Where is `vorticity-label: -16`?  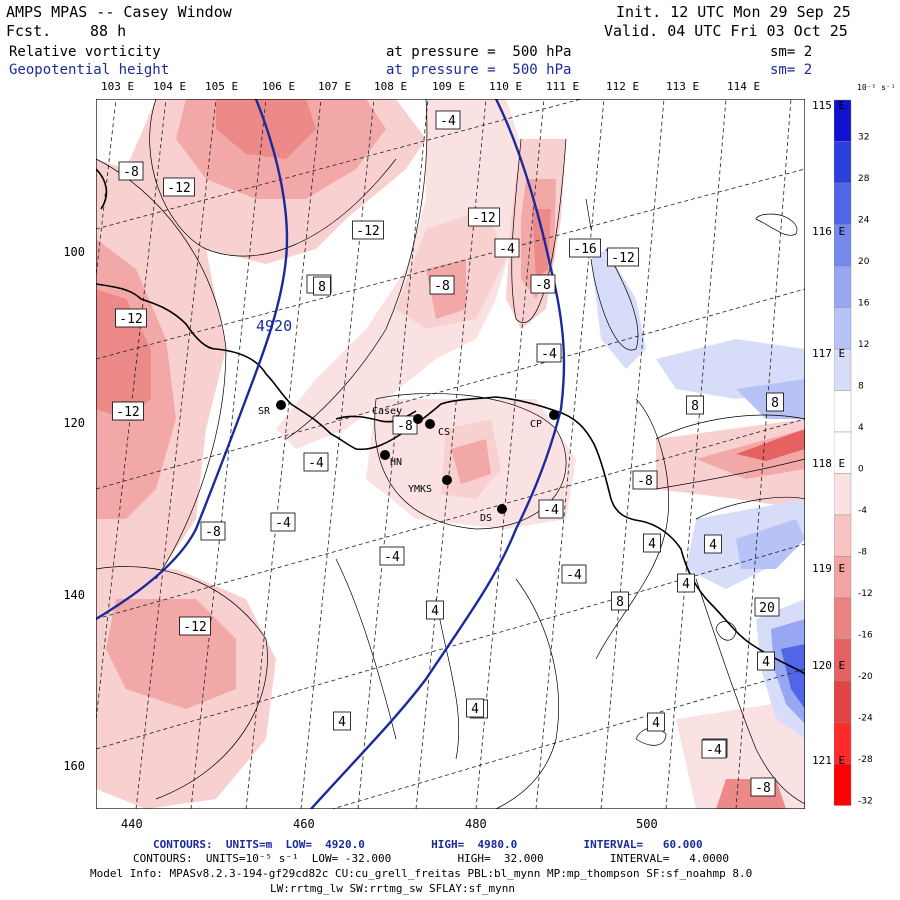 vorticity-label: -16 is located at coordinates (584, 249).